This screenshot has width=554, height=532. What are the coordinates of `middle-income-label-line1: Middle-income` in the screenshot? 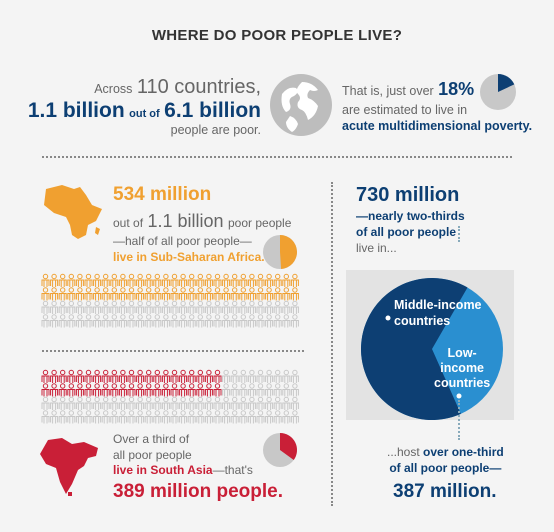 It's located at (438, 305).